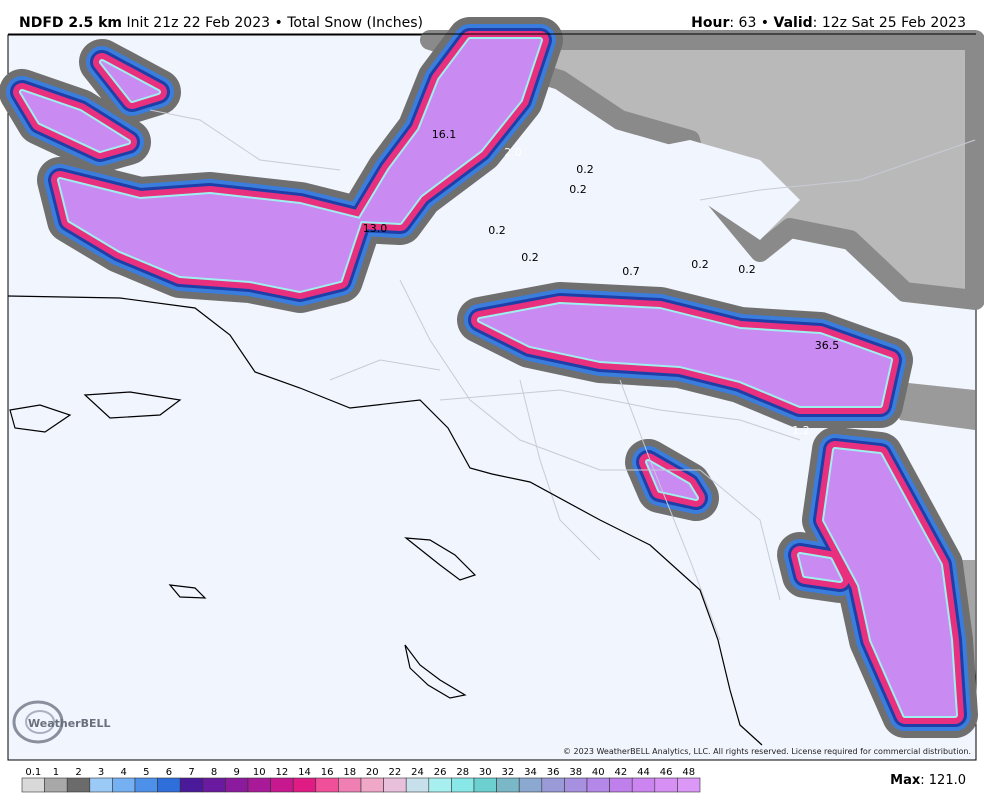 The height and width of the screenshot is (812, 984). What do you see at coordinates (327, 772) in the screenshot?
I see `legend-label: 16` at bounding box center [327, 772].